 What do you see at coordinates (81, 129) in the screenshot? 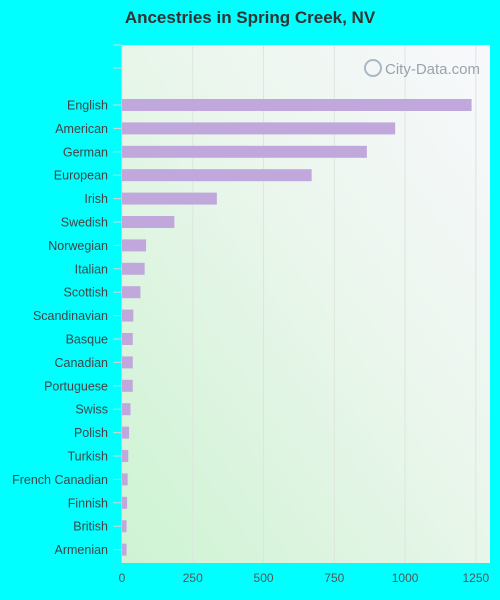
I see `category-label: American` at bounding box center [81, 129].